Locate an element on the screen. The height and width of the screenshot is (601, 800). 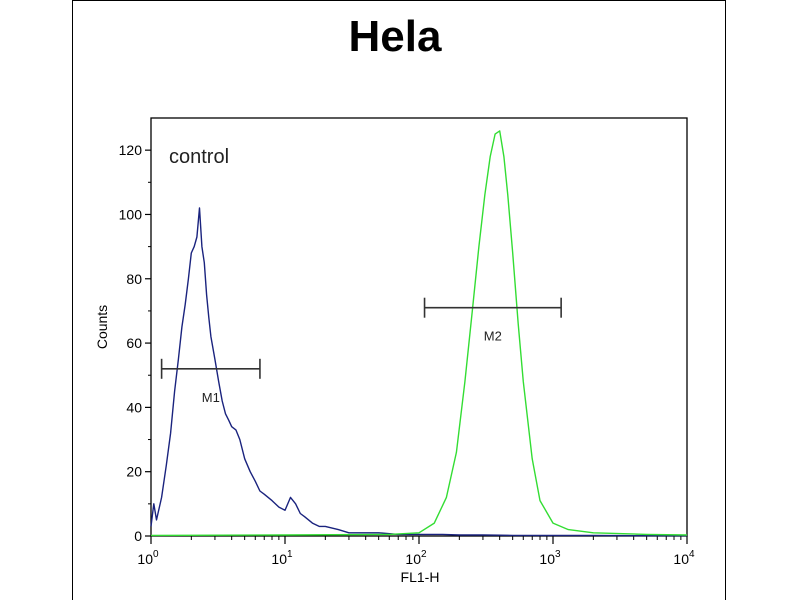
y-tick-label-80: 80 is located at coordinates (134, 279).